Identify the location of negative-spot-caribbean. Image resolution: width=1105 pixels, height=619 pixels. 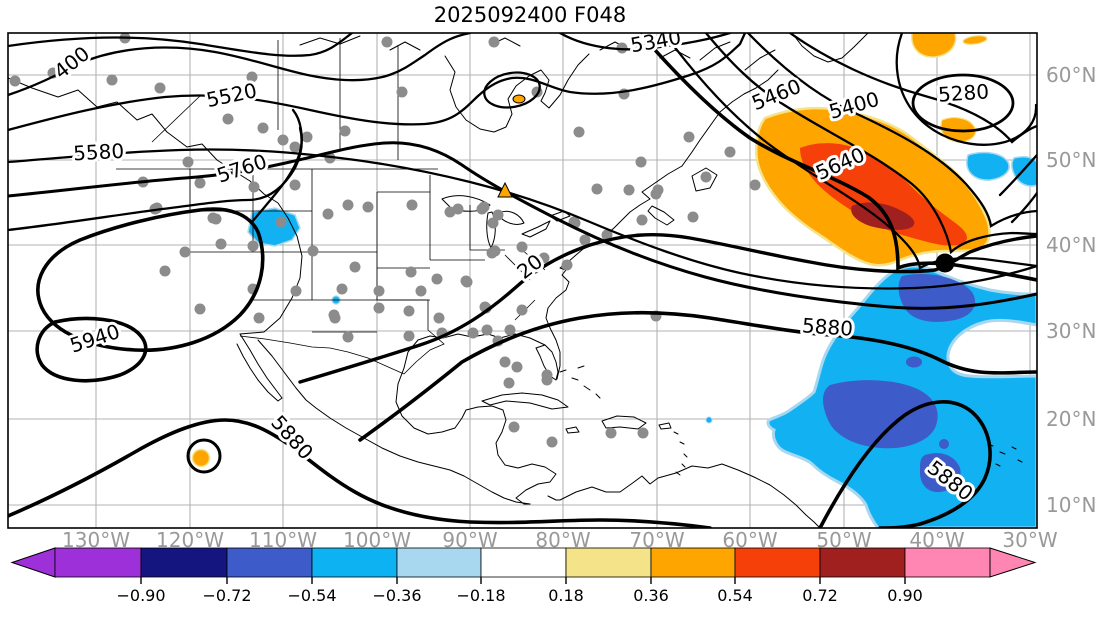
(709, 420).